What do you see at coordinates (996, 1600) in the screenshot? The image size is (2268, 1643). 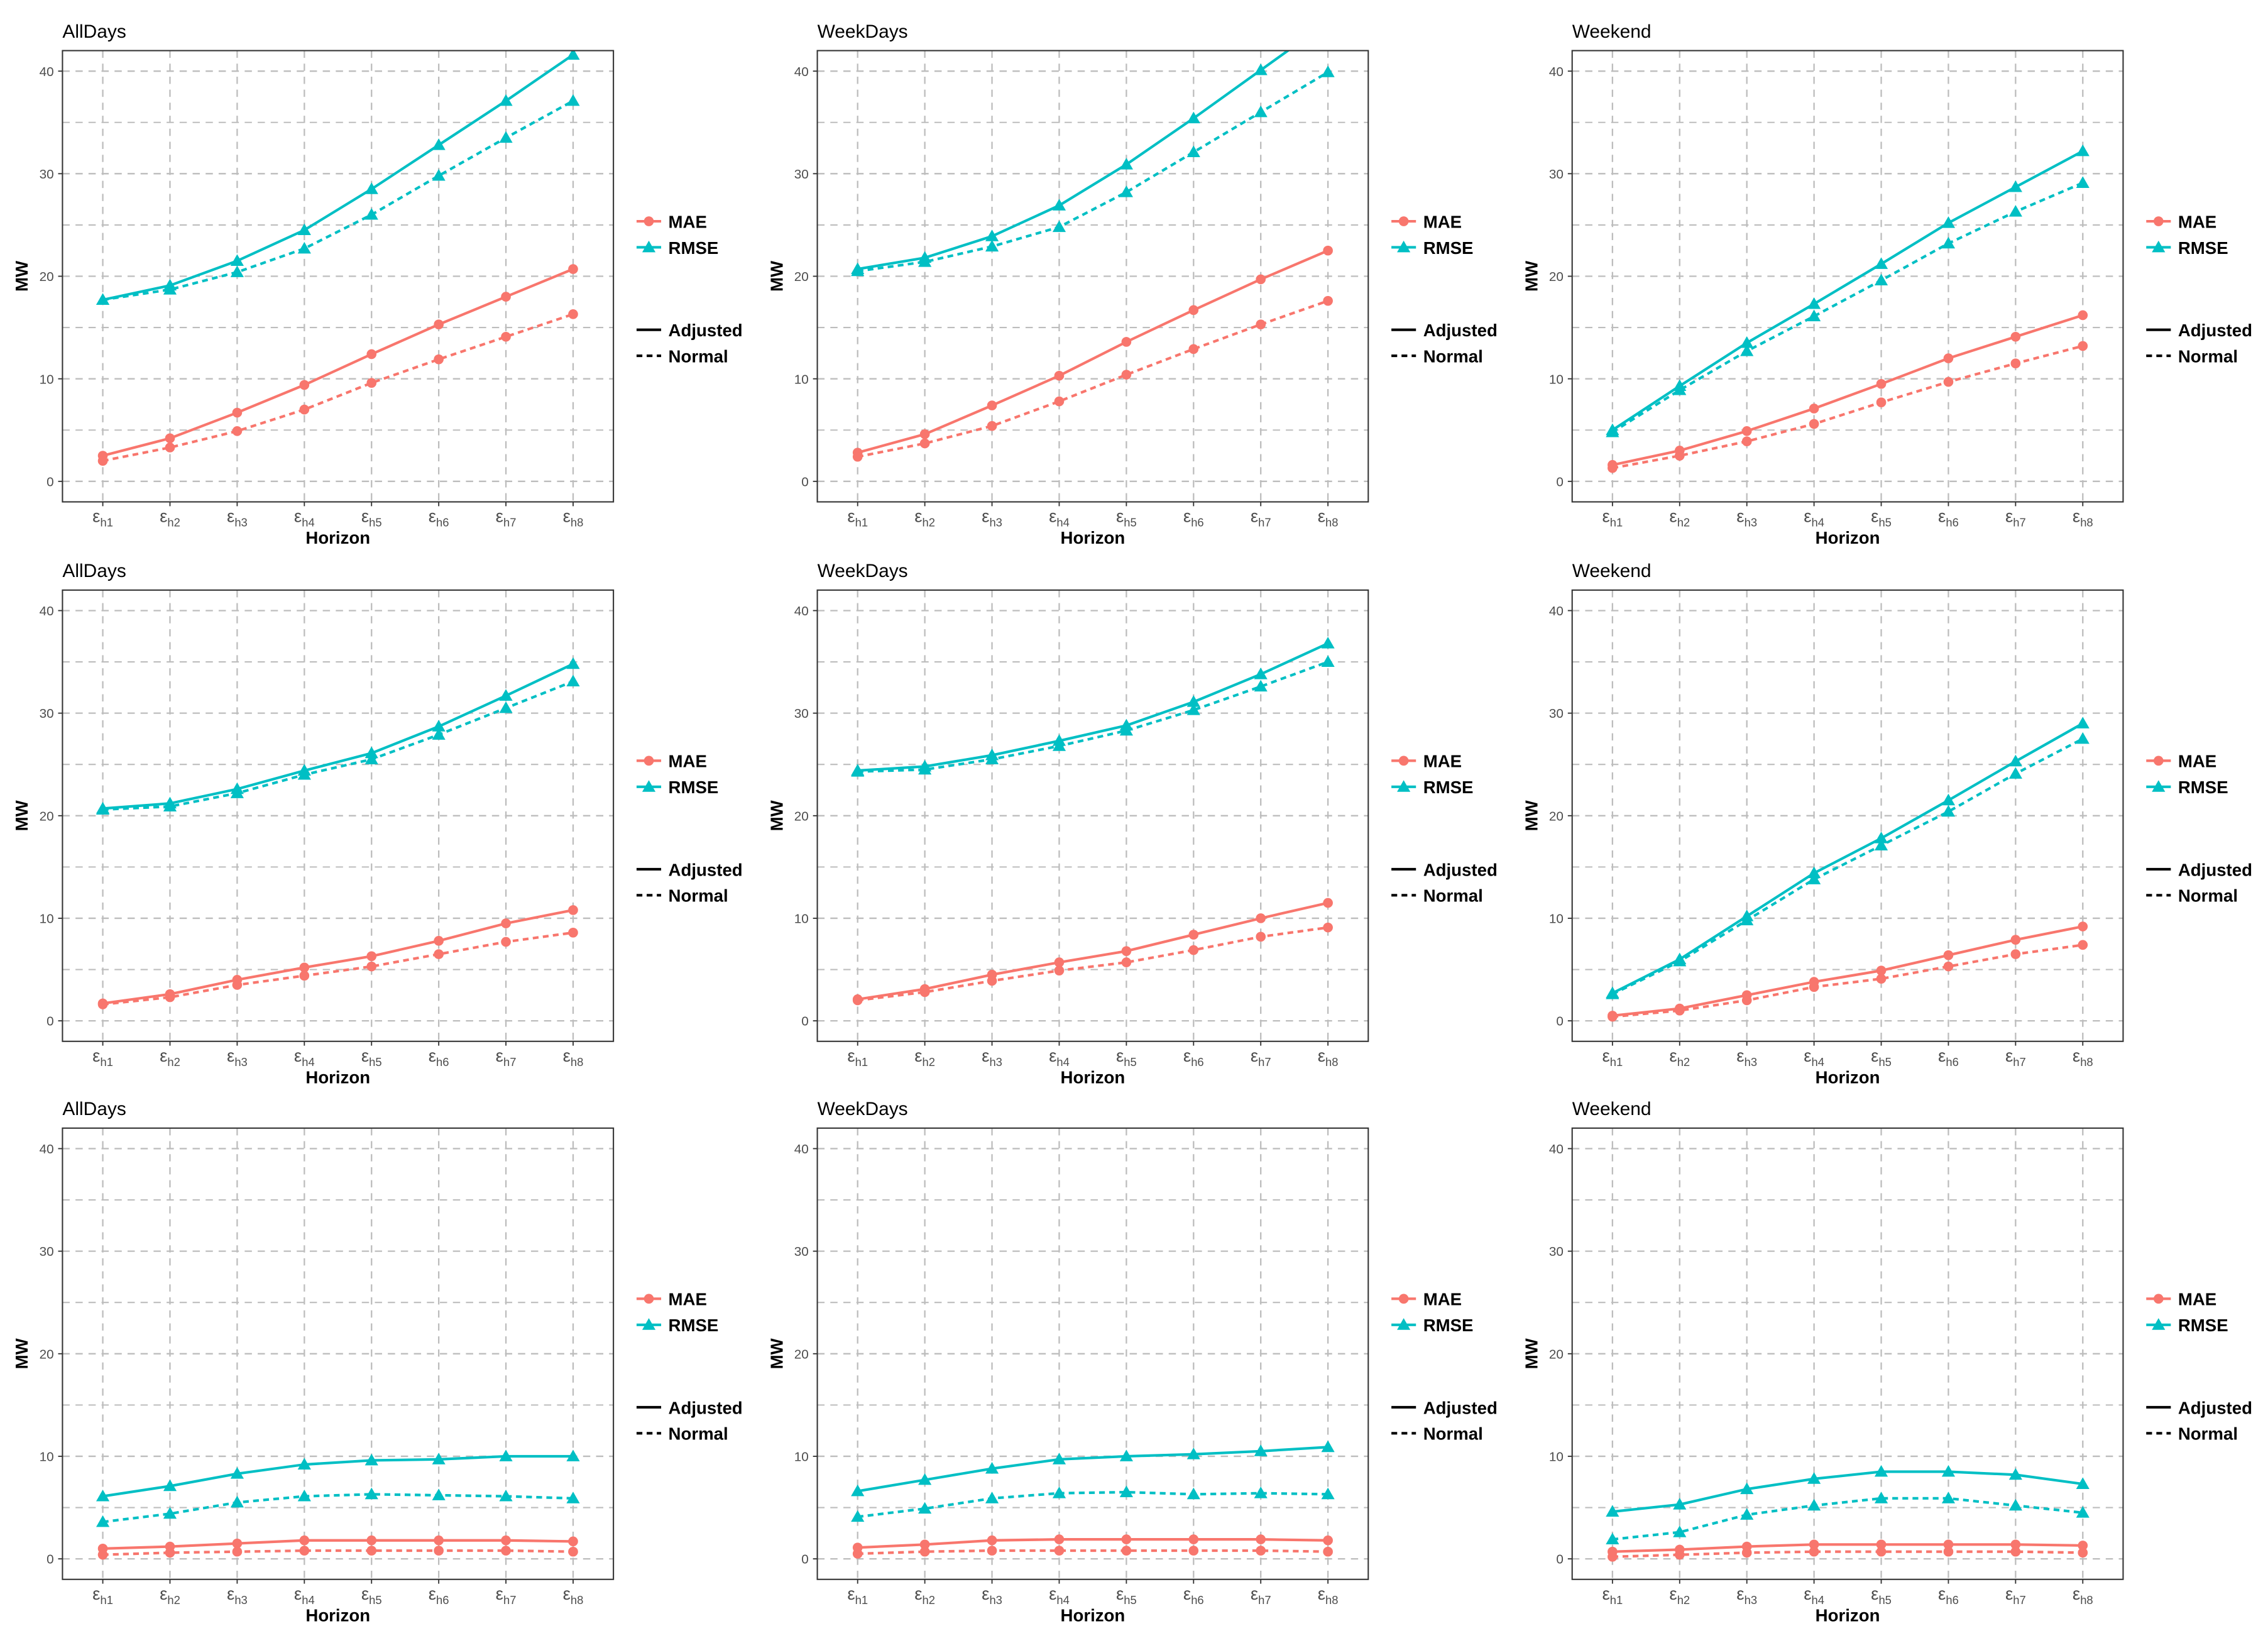 I see `x-tick-sub: h3` at bounding box center [996, 1600].